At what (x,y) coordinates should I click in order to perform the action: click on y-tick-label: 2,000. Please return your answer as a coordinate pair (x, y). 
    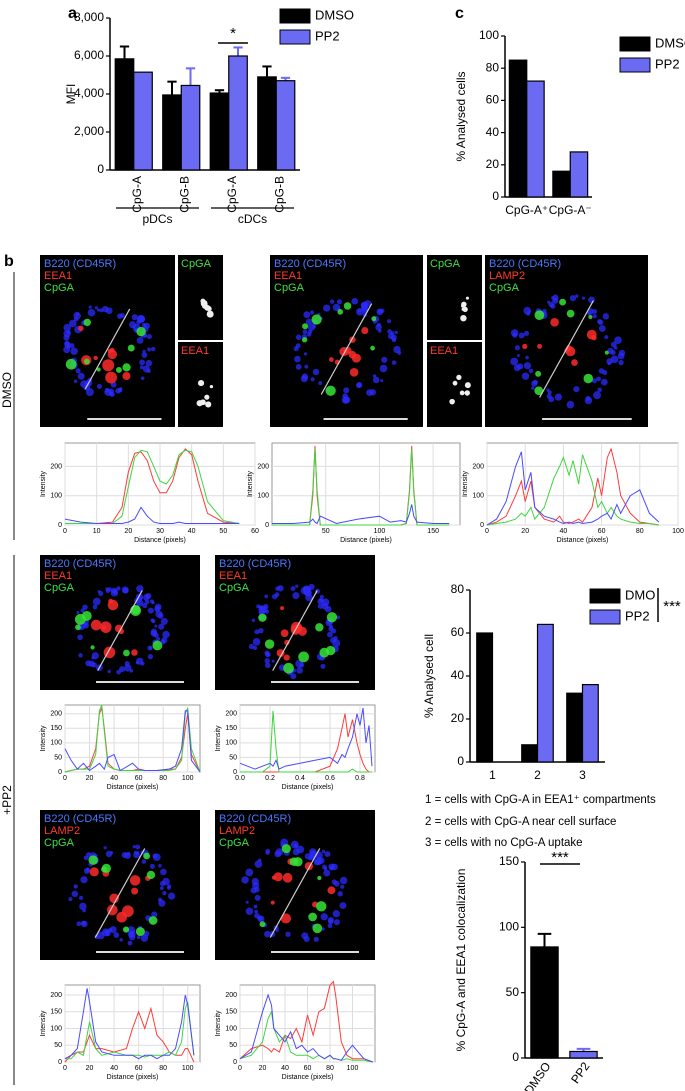
    Looking at the image, I should click on (89, 131).